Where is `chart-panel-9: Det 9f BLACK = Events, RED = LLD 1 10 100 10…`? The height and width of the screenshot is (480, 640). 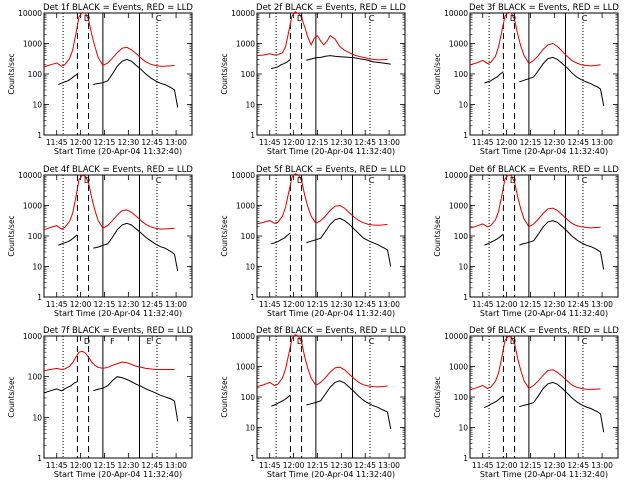 chart-panel-9: Det 9f BLACK = Events, RED = LLD 1 10 100 10… is located at coordinates (526, 402).